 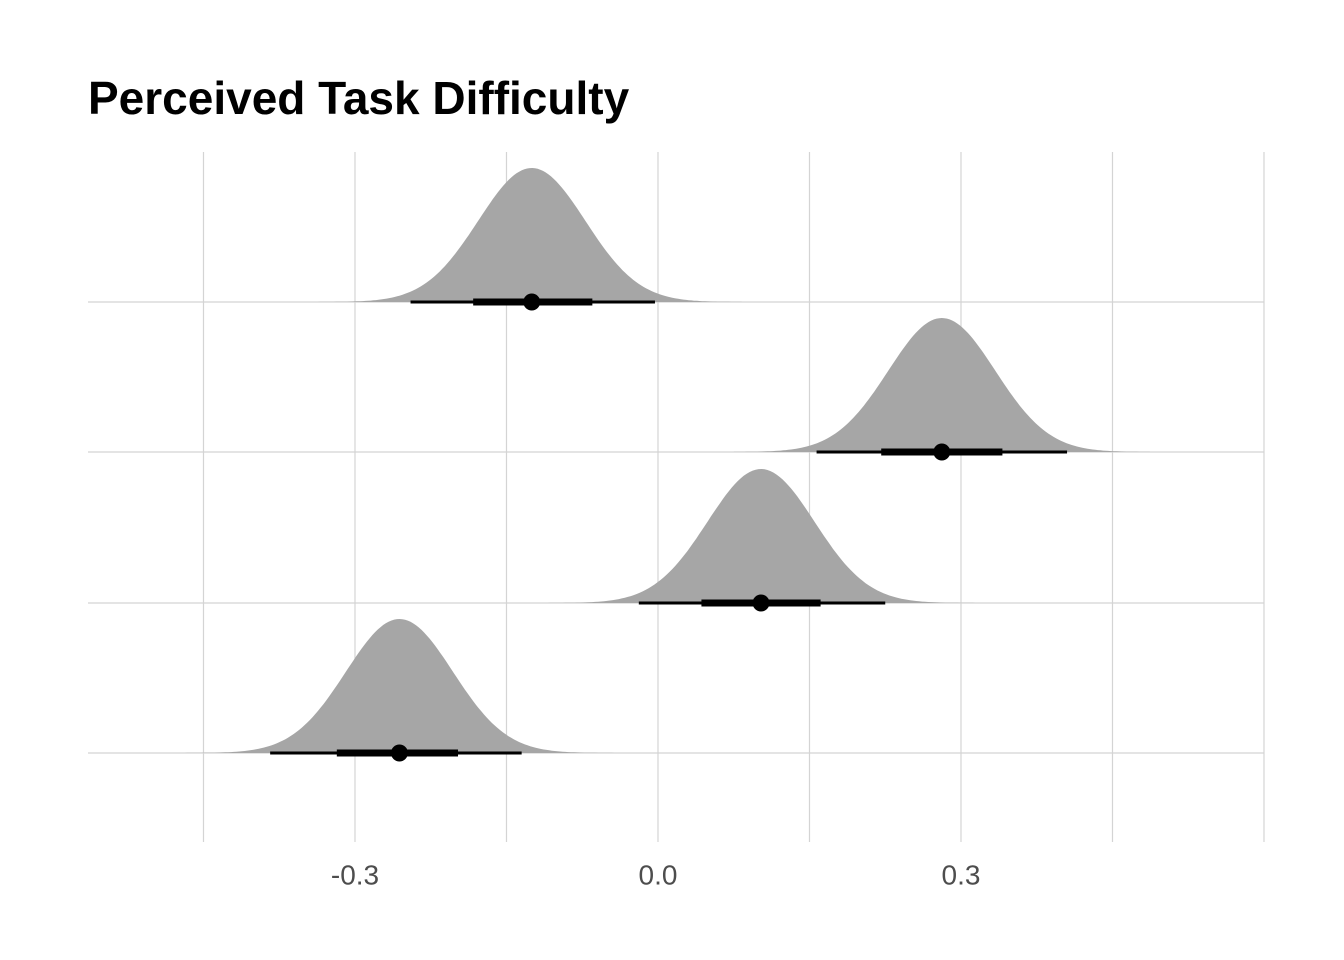 I want to click on x-tick-labels: -0.3 0.0 0.3, so click(x=656, y=875).